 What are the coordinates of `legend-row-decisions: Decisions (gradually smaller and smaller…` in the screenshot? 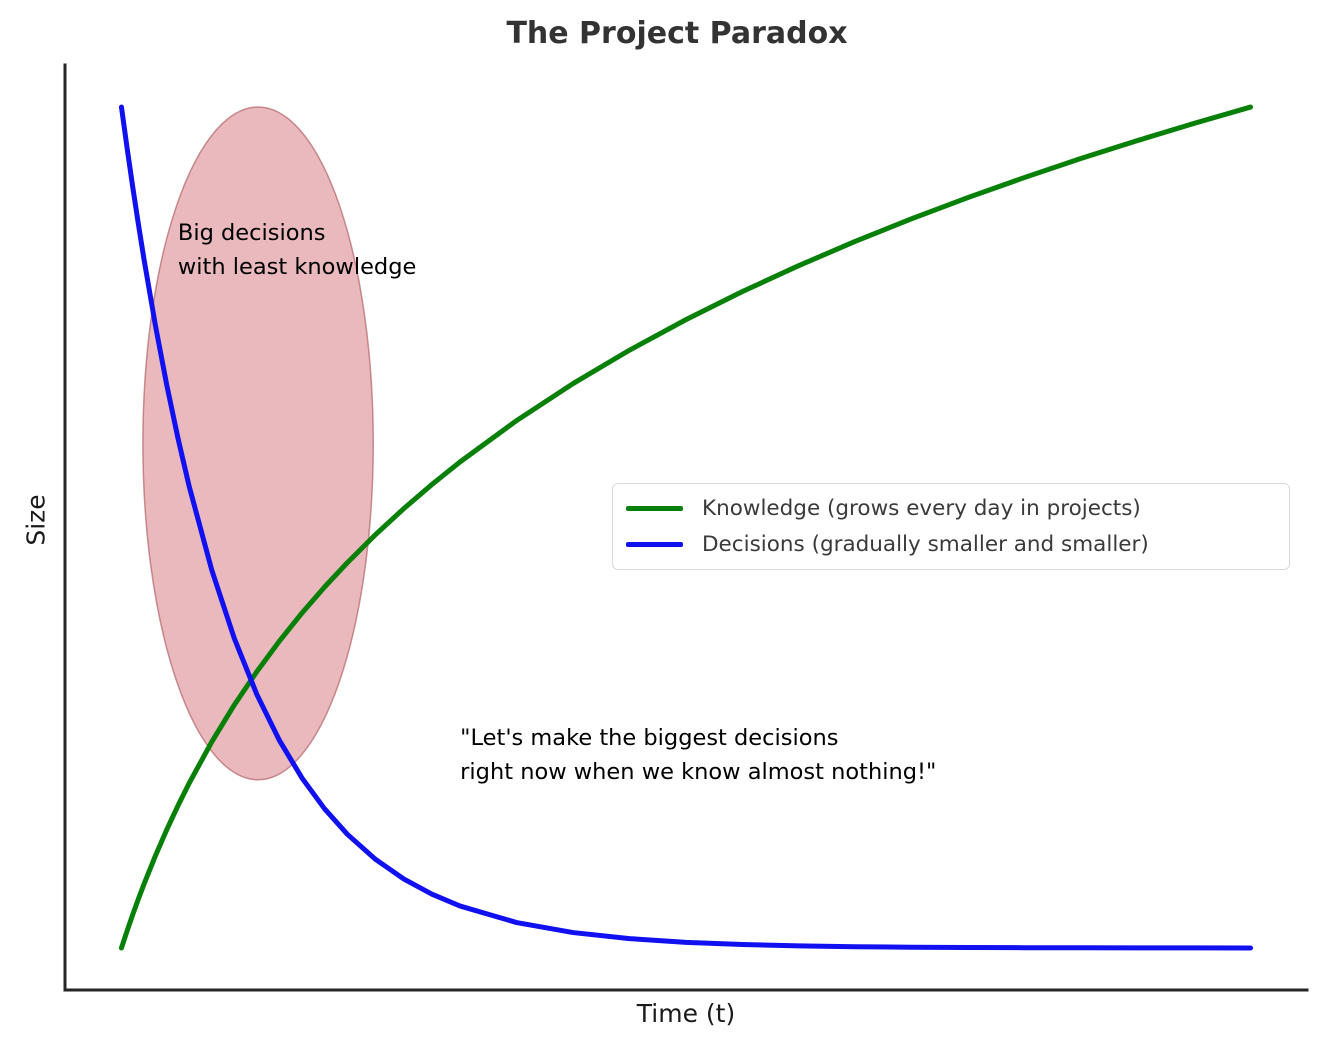 It's located at (951, 544).